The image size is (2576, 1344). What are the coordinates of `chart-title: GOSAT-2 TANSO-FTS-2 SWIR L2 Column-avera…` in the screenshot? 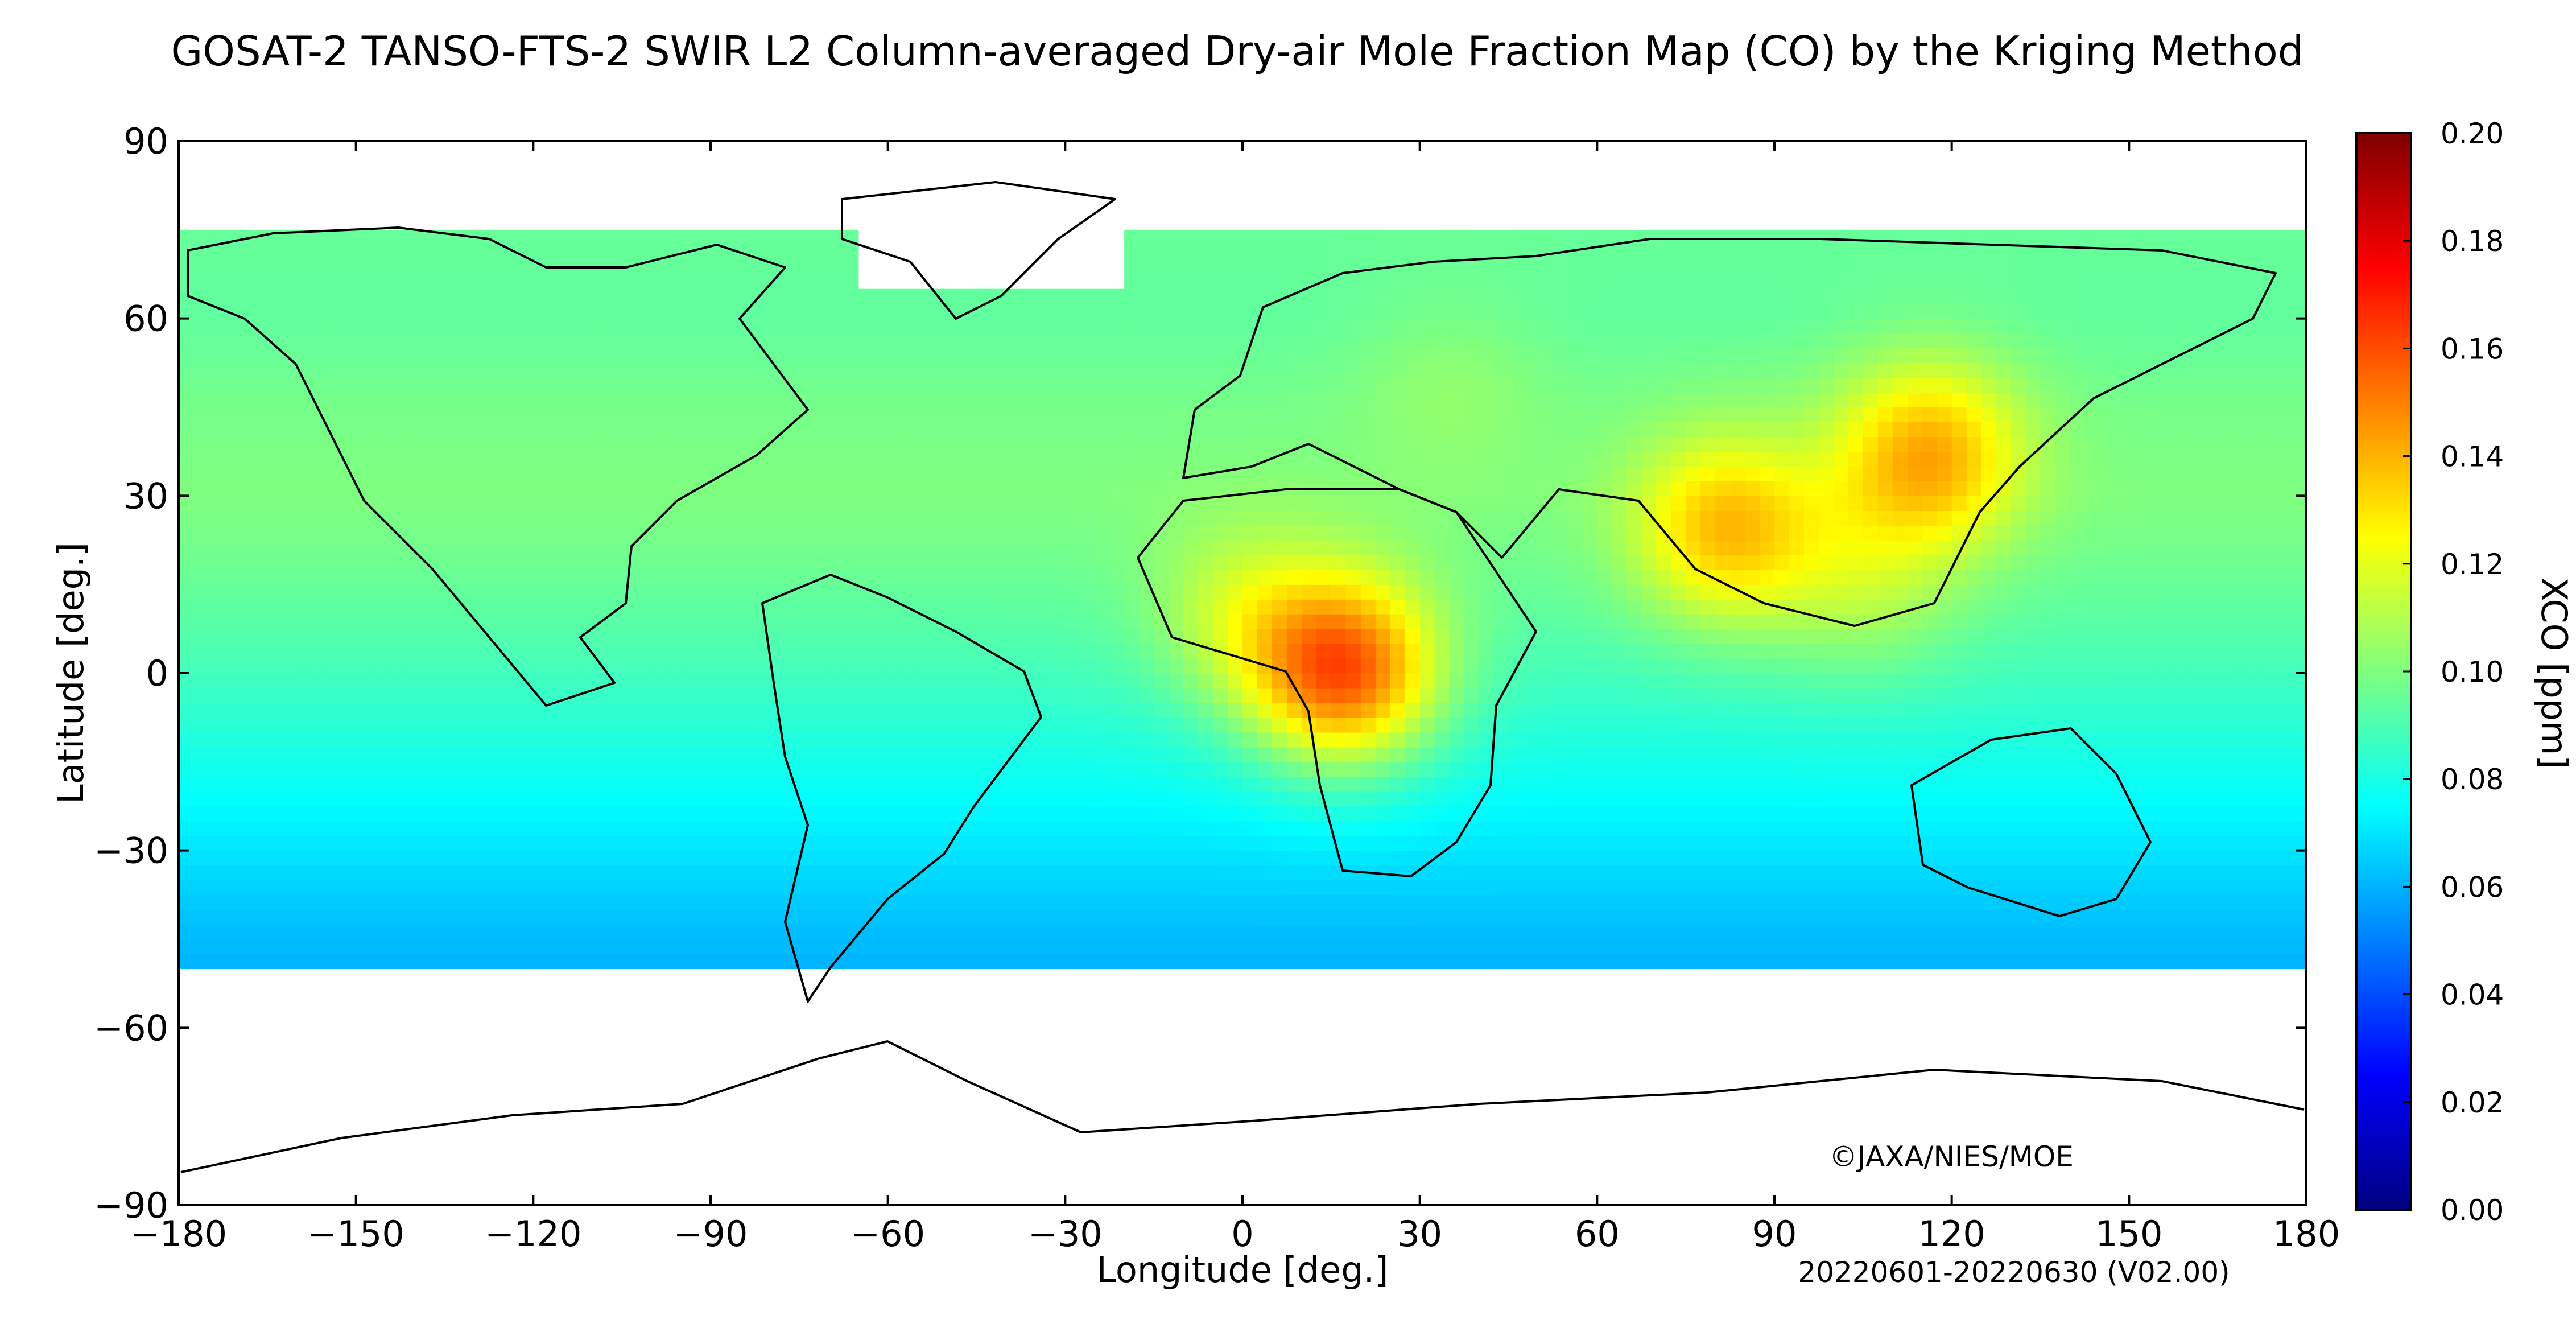 It's located at (1238, 51).